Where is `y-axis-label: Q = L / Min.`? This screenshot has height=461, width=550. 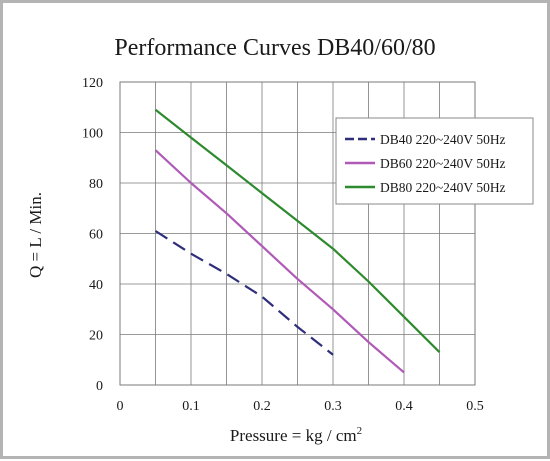
y-axis-label: Q = L / Min. is located at coordinates (35, 235).